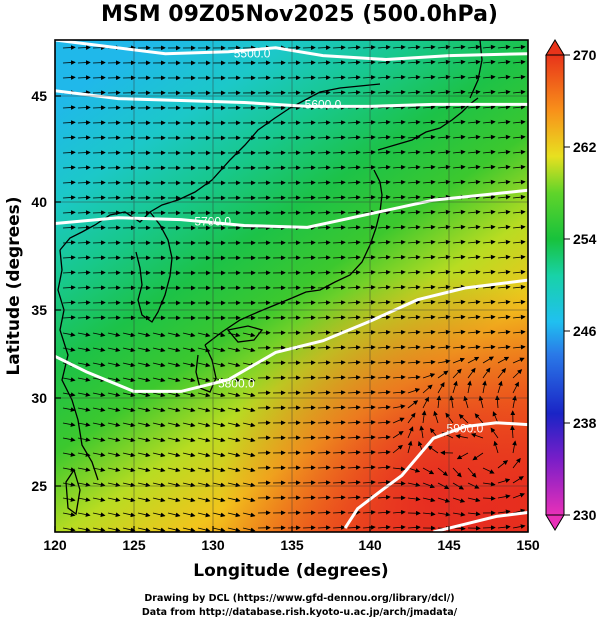  I want to click on coastline-honshu, so click(293, 257).